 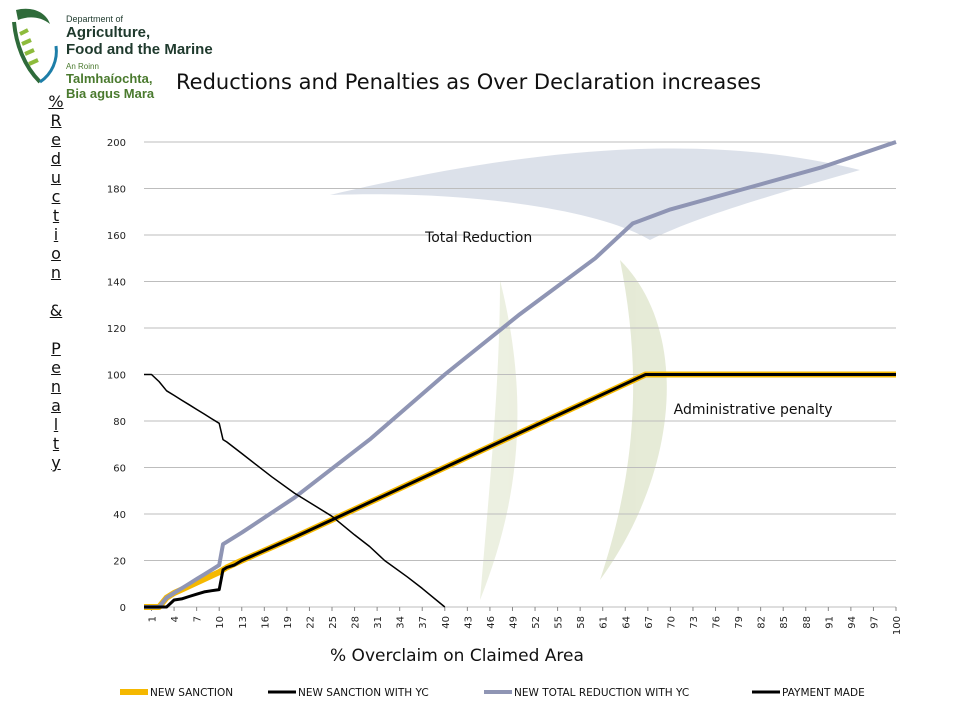 I want to click on x-tick-label: 64, so click(x=626, y=622).